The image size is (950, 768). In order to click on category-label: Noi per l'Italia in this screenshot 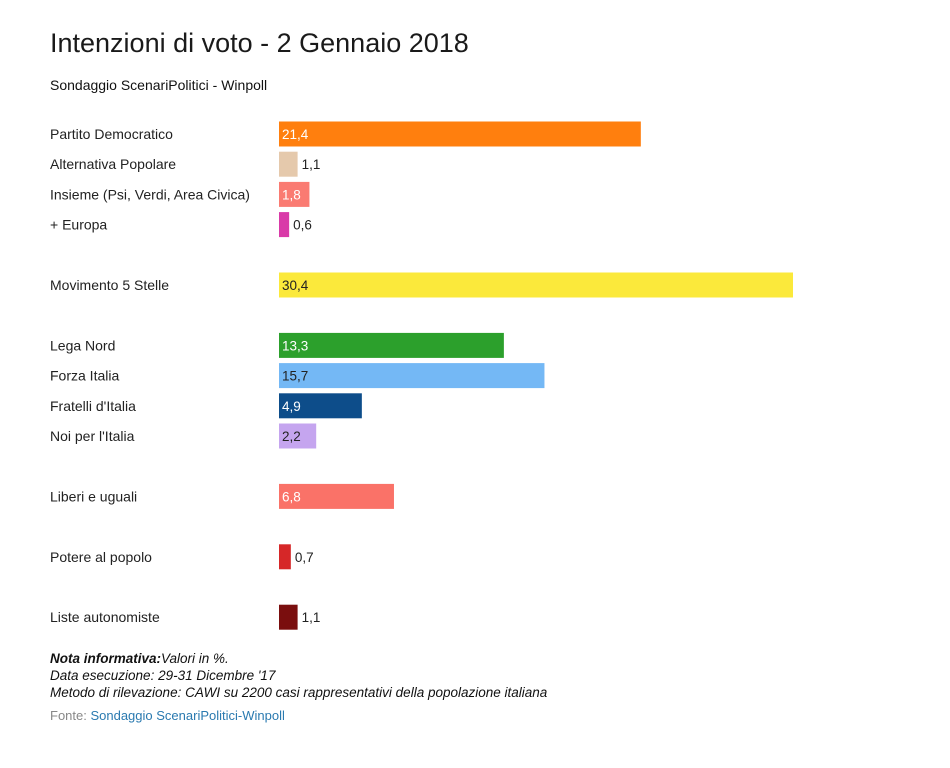, I will do `click(92, 436)`.